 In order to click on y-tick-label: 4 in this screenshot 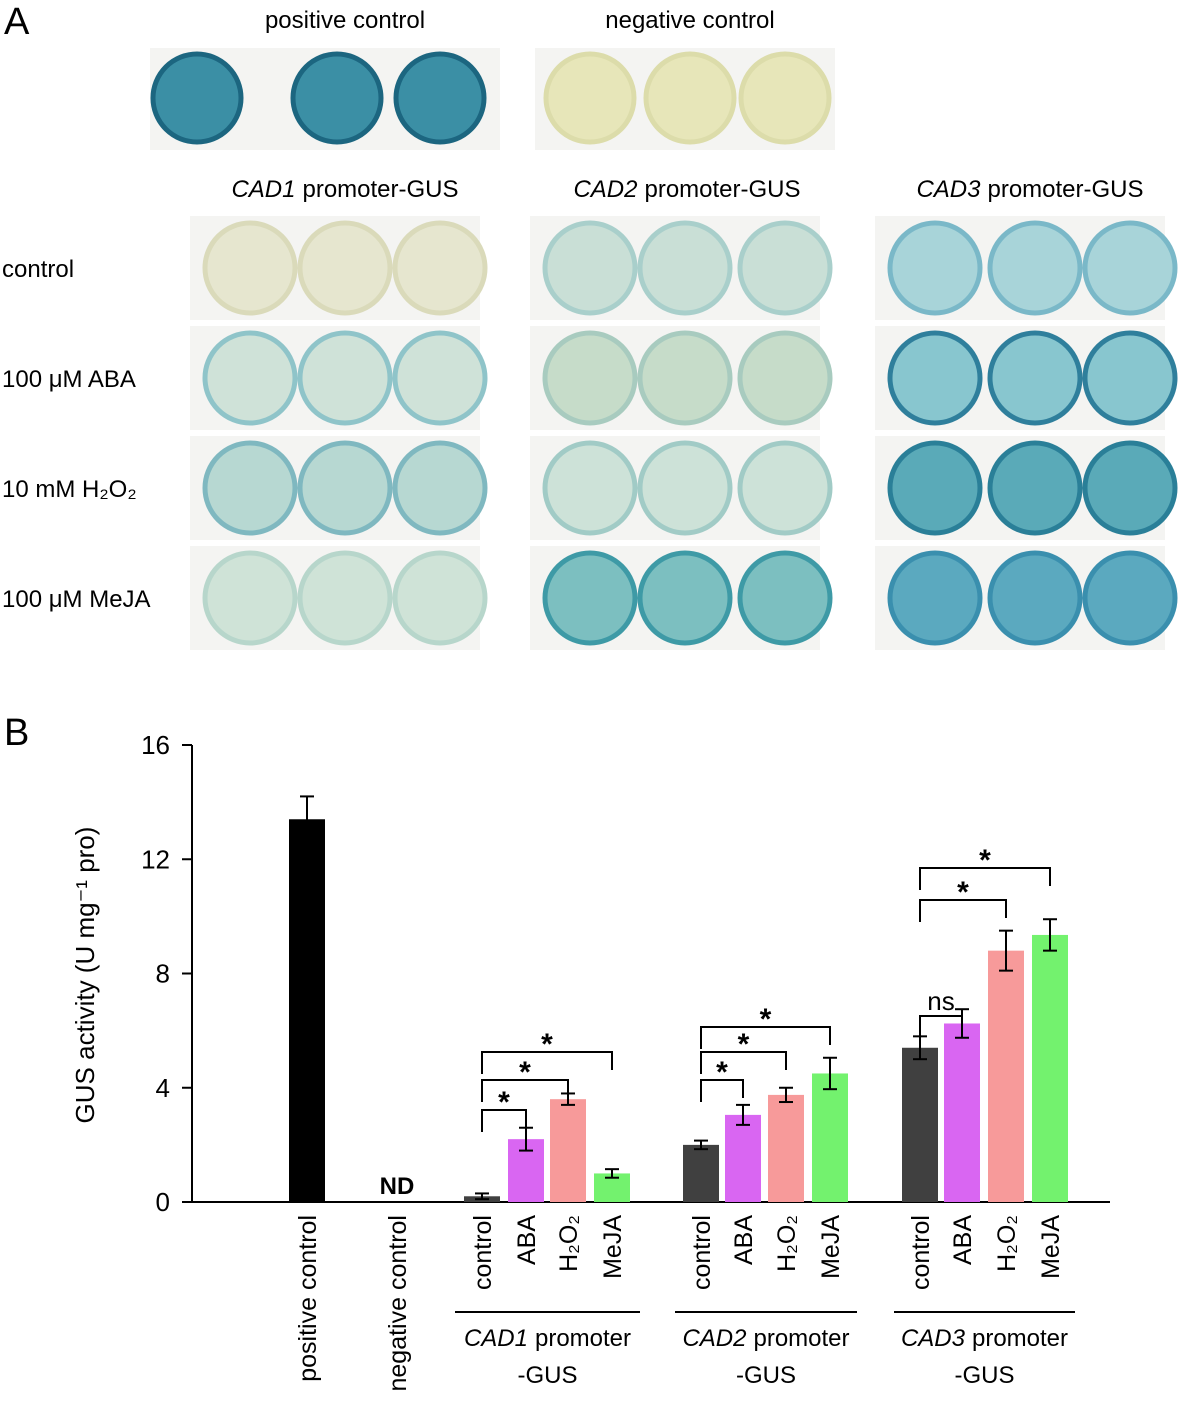, I will do `click(163, 1088)`.